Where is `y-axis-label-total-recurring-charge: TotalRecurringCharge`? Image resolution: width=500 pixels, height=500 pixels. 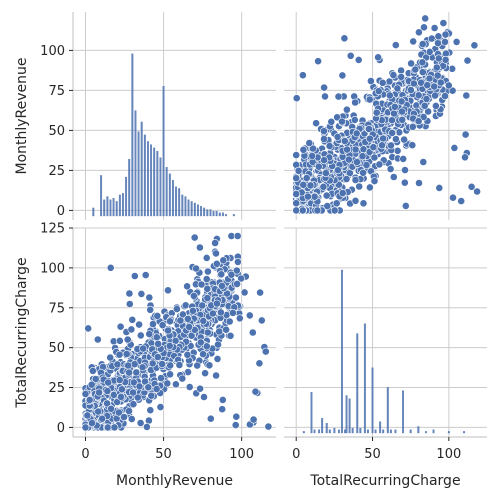 y-axis-label-total-recurring-charge: TotalRecurringCharge is located at coordinates (22, 332).